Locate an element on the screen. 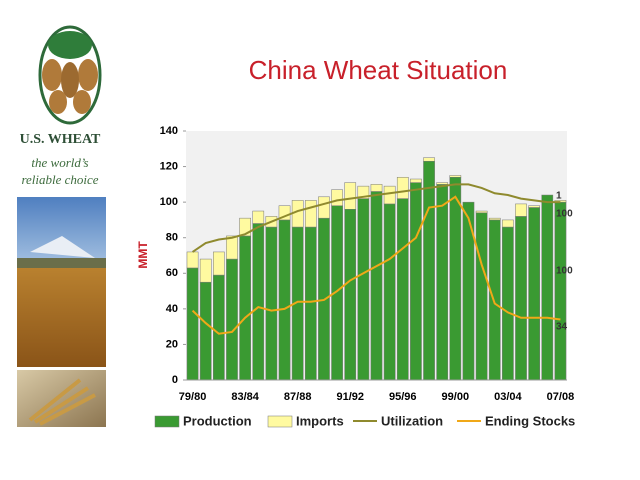 The height and width of the screenshot is (480, 640). data-label: 1 is located at coordinates (559, 196).